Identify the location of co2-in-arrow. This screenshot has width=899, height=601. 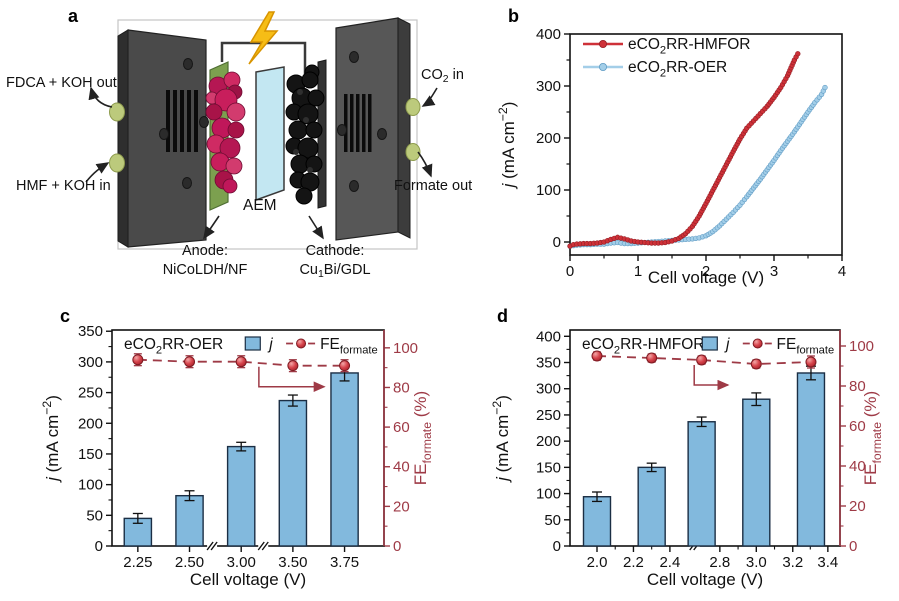
(429, 97).